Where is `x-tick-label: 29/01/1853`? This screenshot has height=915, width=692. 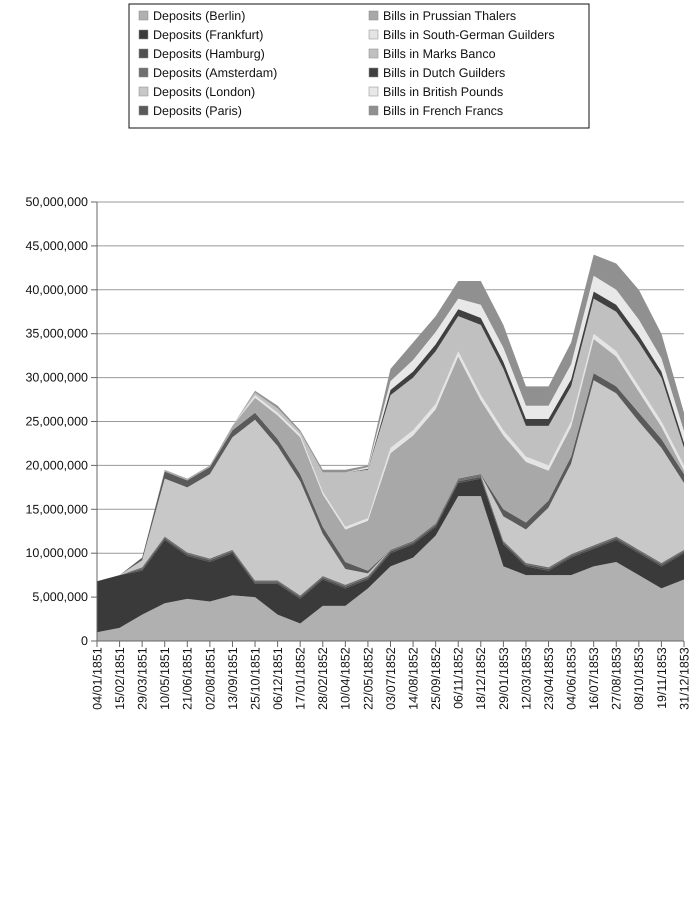
x-tick-label: 29/01/1853 is located at coordinates (503, 678).